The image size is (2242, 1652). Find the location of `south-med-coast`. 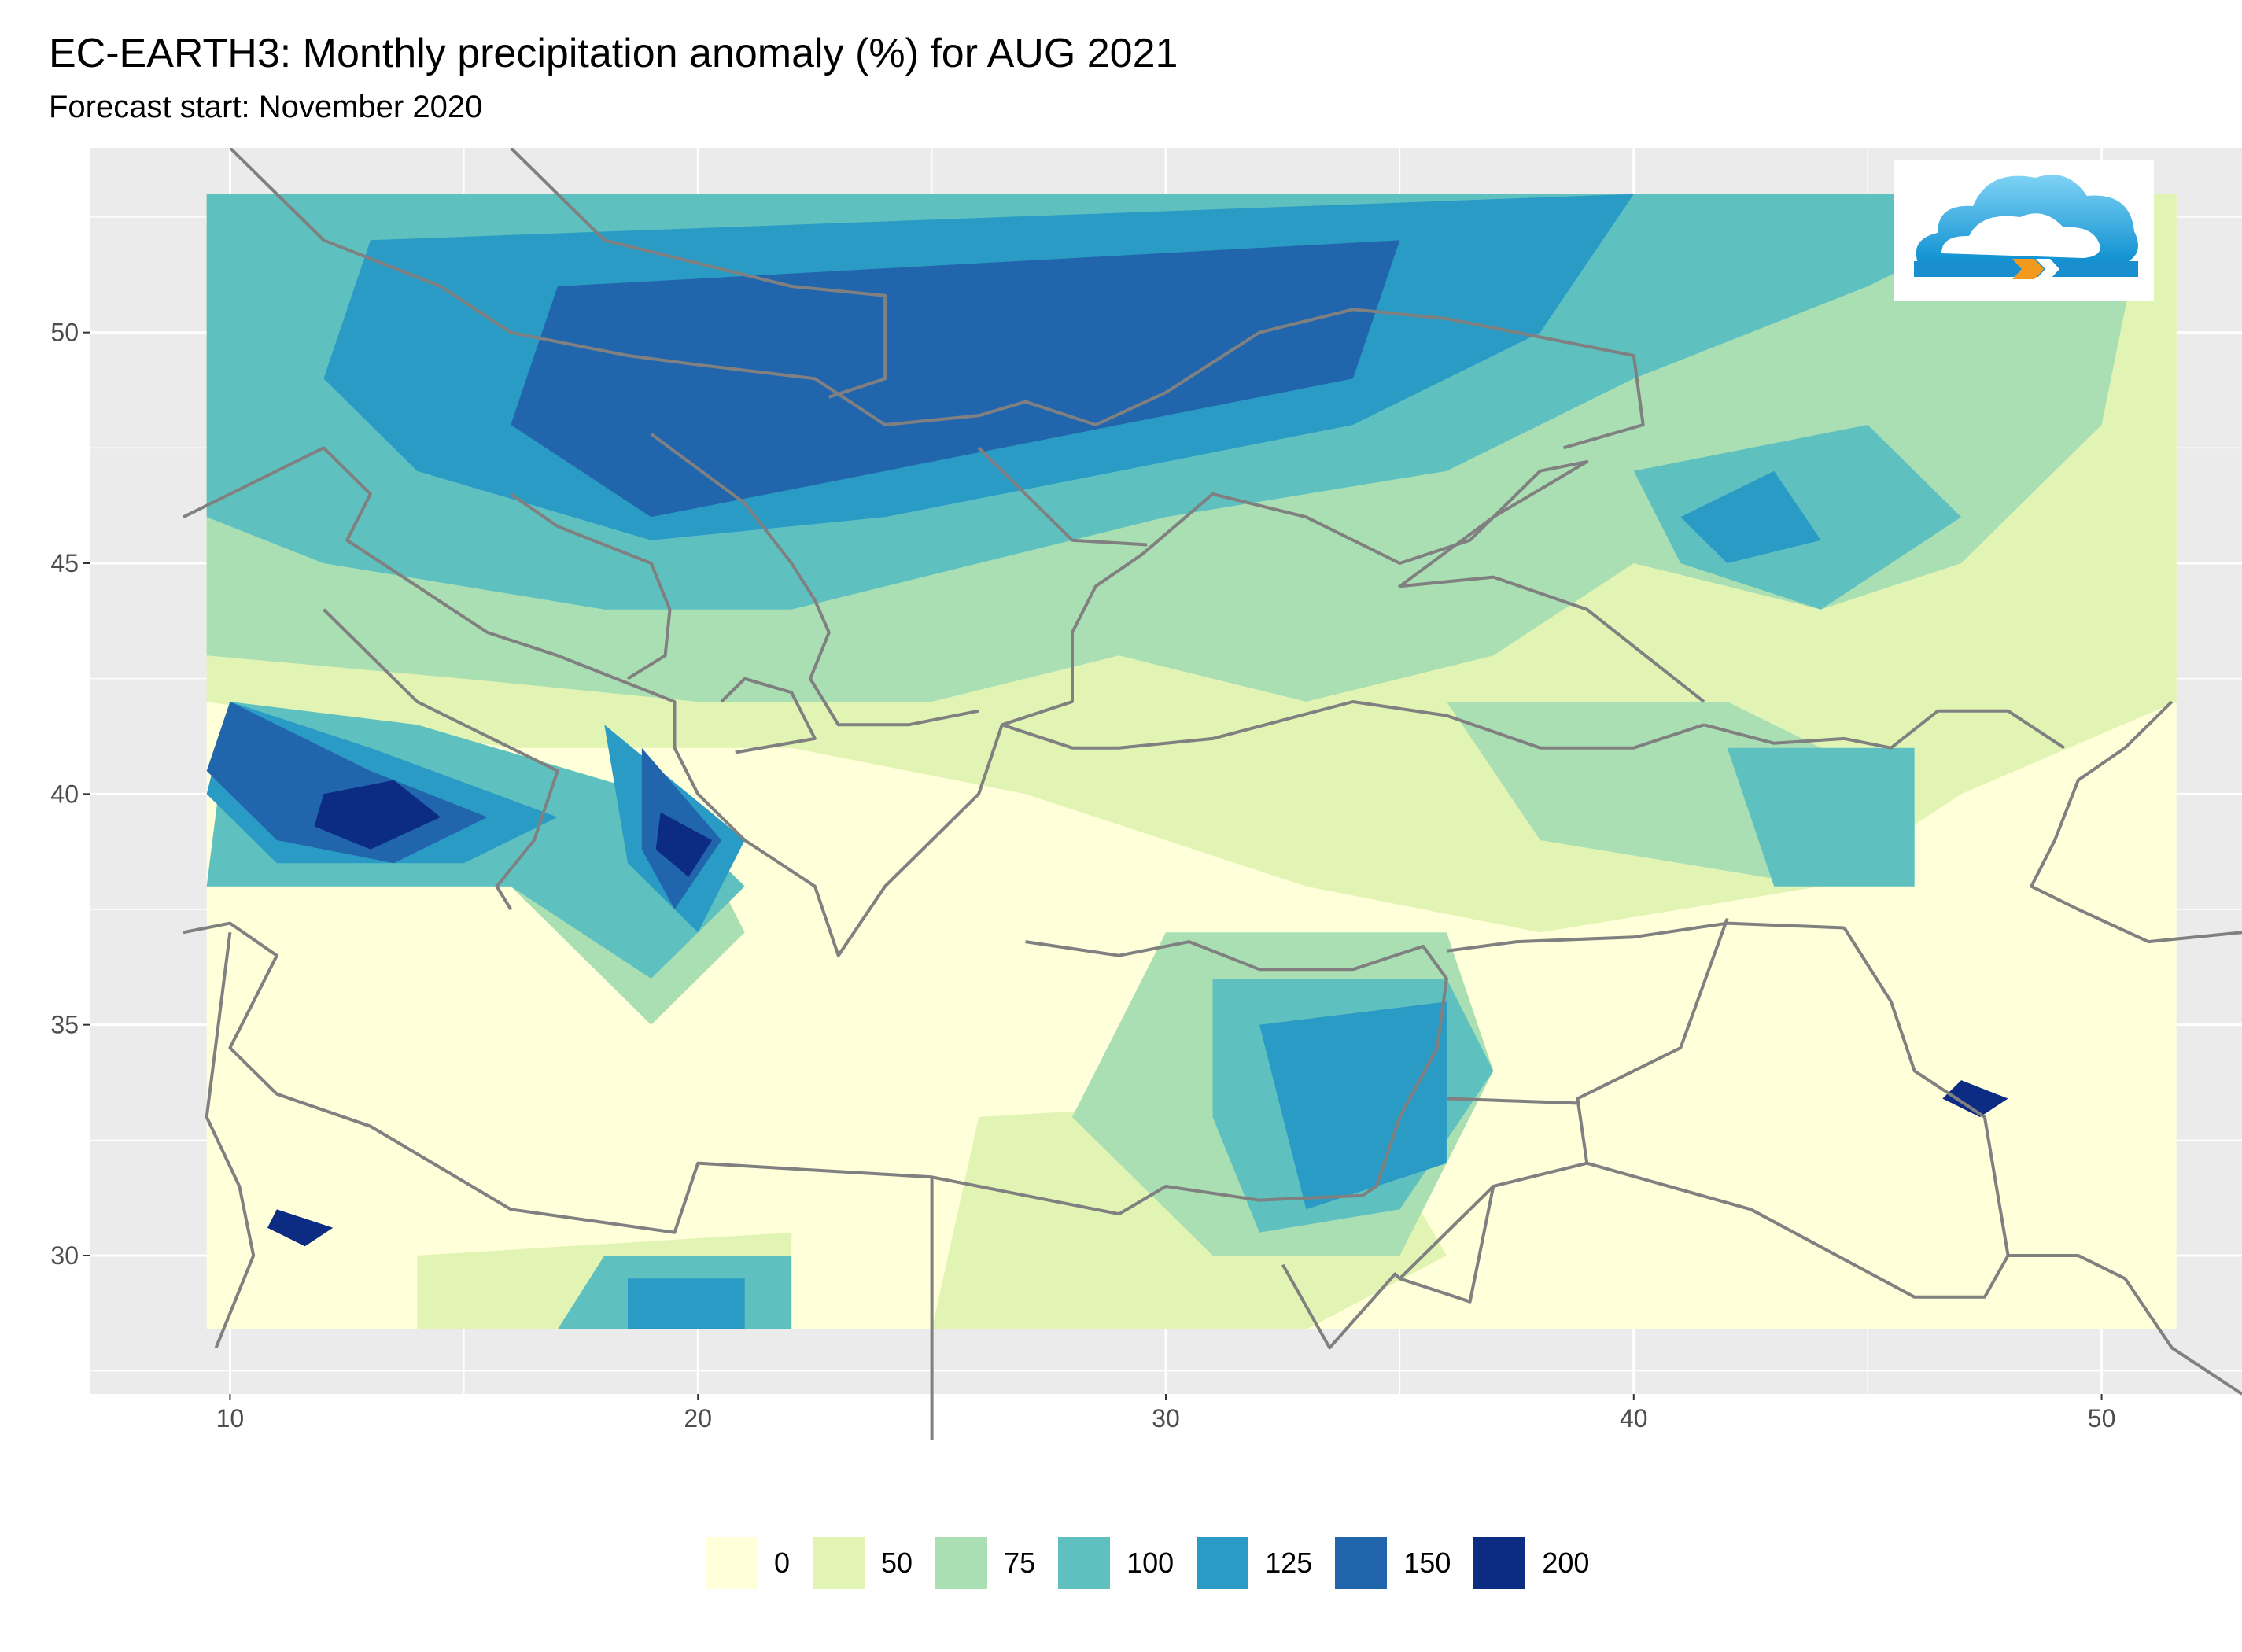

south-med-coast is located at coordinates (815, 1077).